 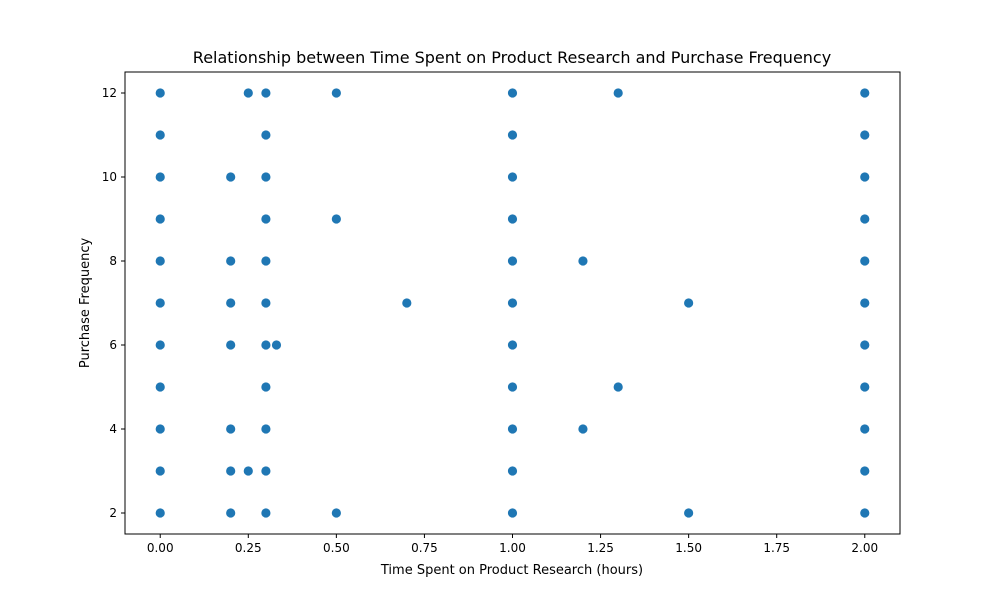 What do you see at coordinates (600, 548) in the screenshot?
I see `x-tick-label: 1.25` at bounding box center [600, 548].